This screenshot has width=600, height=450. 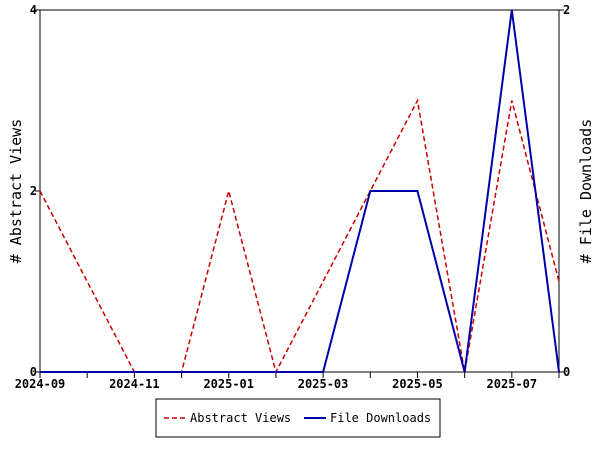 I want to click on y-left-tick-label: 2, so click(x=33, y=191).